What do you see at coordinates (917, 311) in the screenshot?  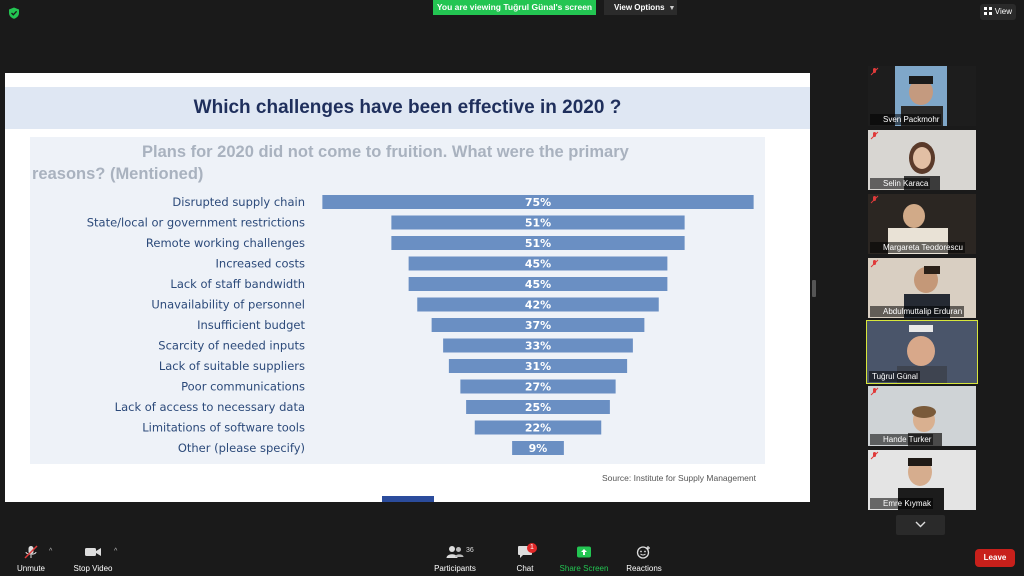 I see `participant-name: Abdulmuttalip Erduran` at bounding box center [917, 311].